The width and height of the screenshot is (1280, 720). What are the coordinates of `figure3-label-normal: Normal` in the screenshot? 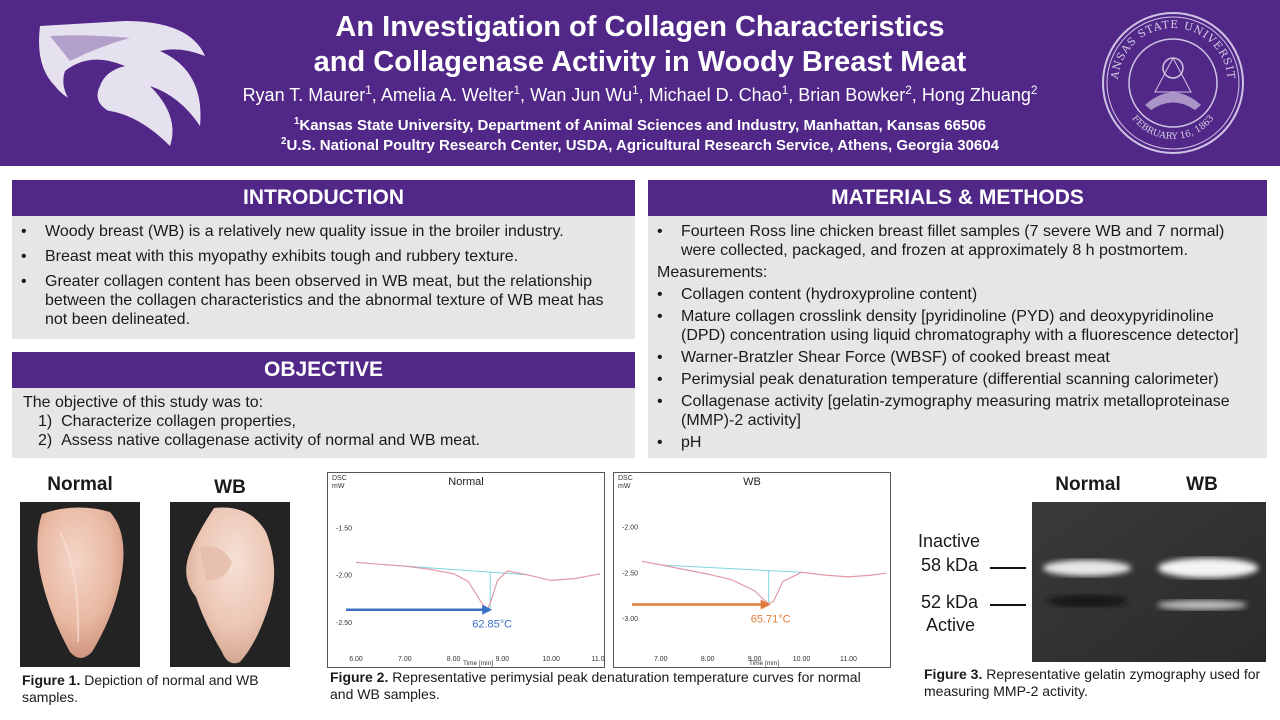 It's located at (1088, 484).